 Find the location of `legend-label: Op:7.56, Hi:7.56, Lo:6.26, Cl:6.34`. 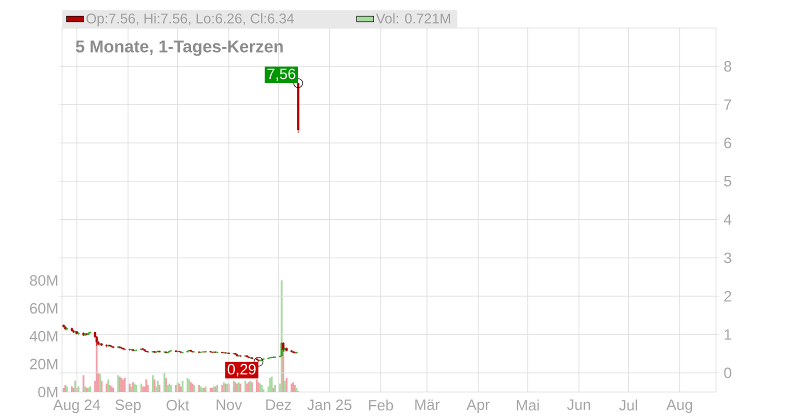

legend-label: Op:7.56, Hi:7.56, Lo:6.26, Cl:6.34 is located at coordinates (190, 19).